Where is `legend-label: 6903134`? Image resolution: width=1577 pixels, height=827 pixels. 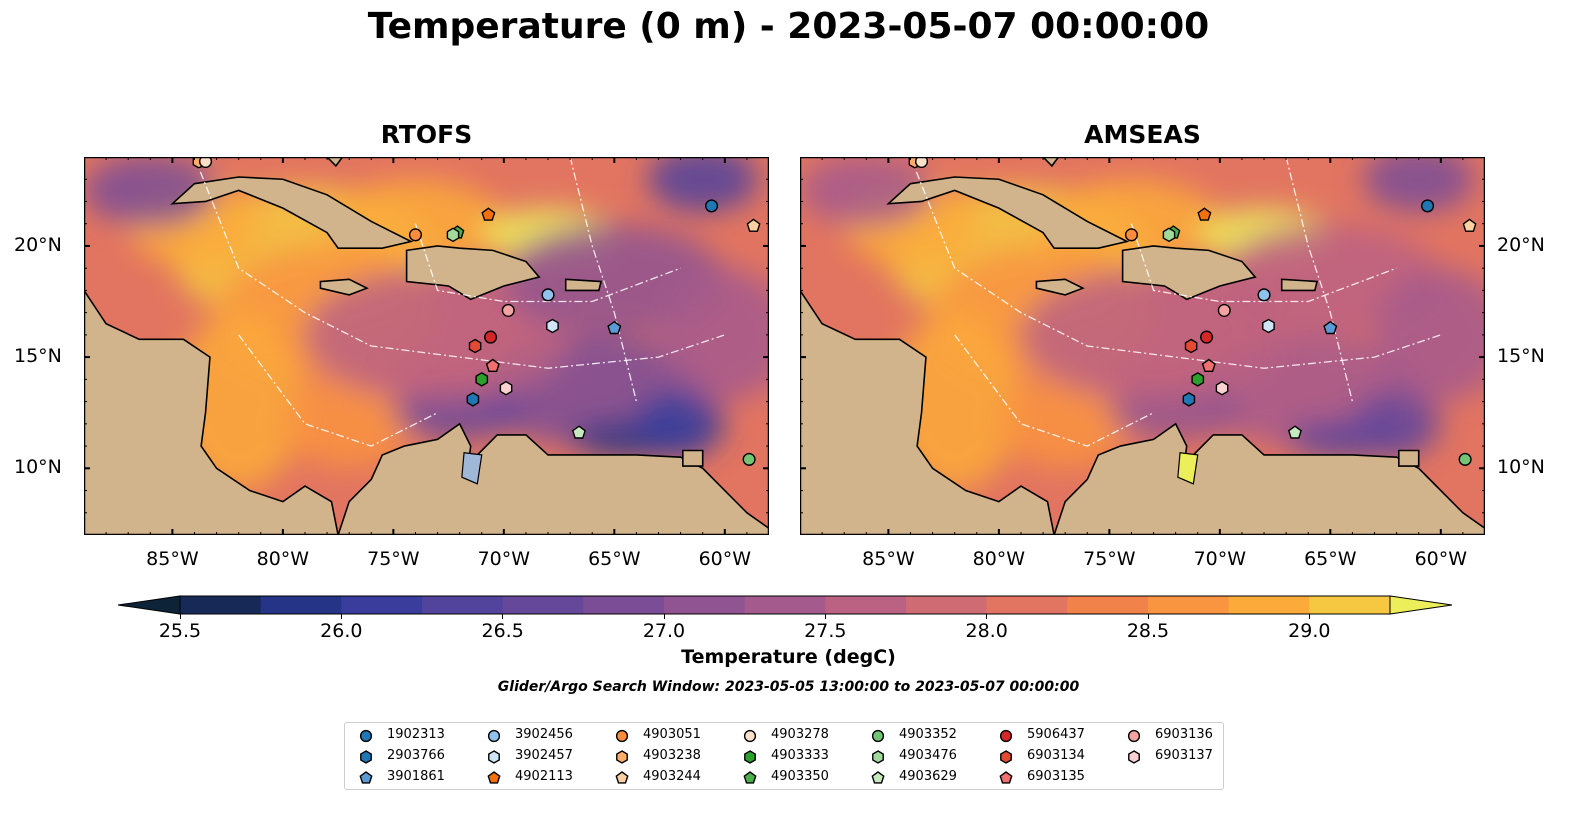
legend-label: 6903134 is located at coordinates (1056, 755).